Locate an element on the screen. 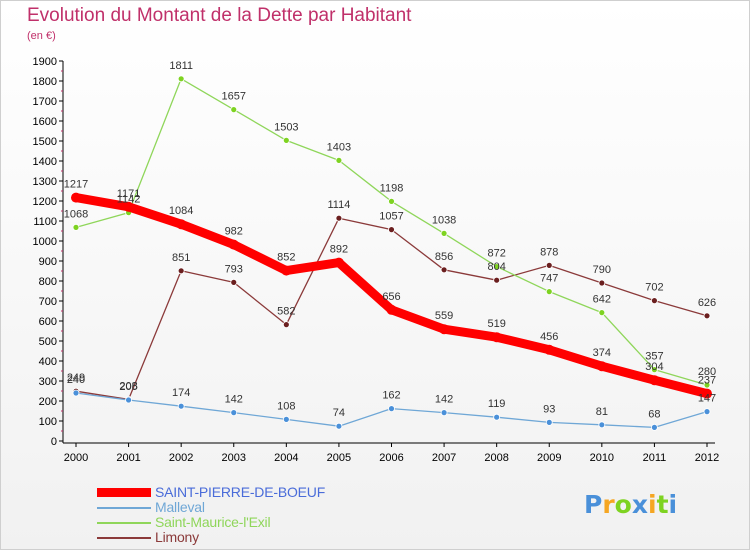 Image resolution: width=750 pixels, height=550 pixels. data-label-1: 68 is located at coordinates (654, 414).